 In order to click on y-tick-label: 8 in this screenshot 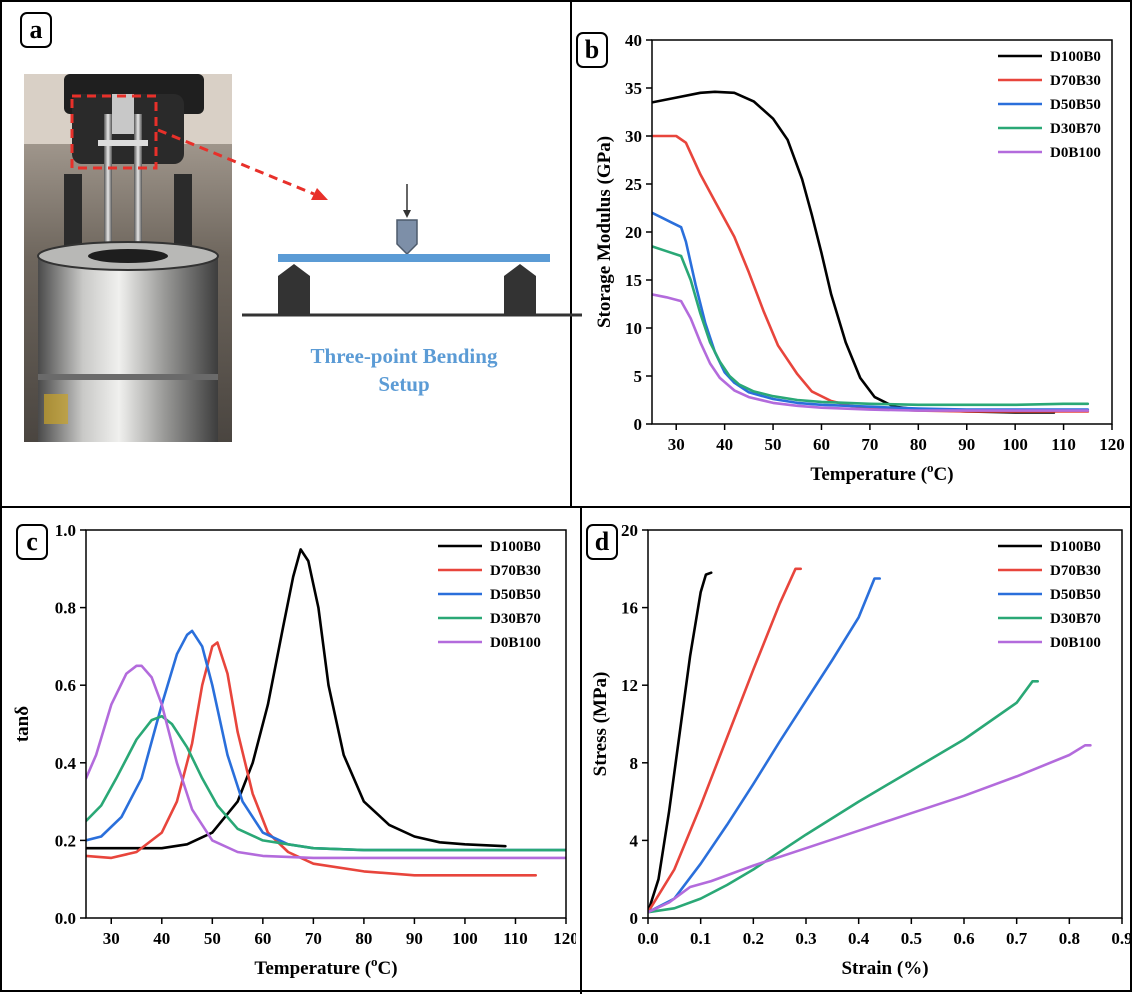, I will do `click(634, 763)`.